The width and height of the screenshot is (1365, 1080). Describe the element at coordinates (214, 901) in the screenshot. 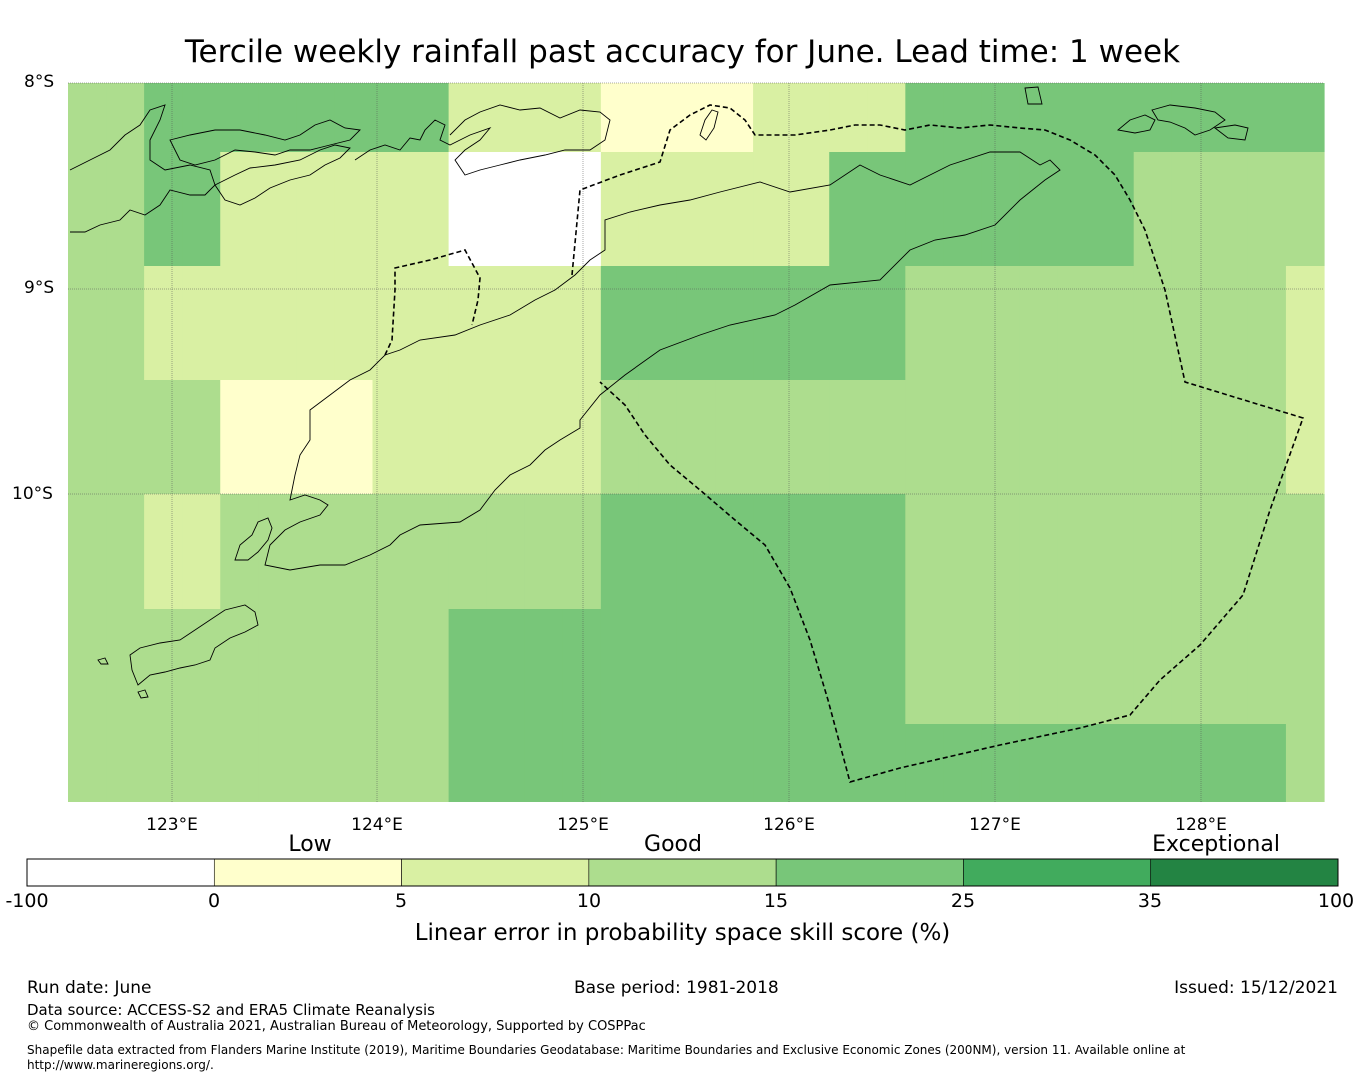

I see `colorbar-tick: 0` at that location.